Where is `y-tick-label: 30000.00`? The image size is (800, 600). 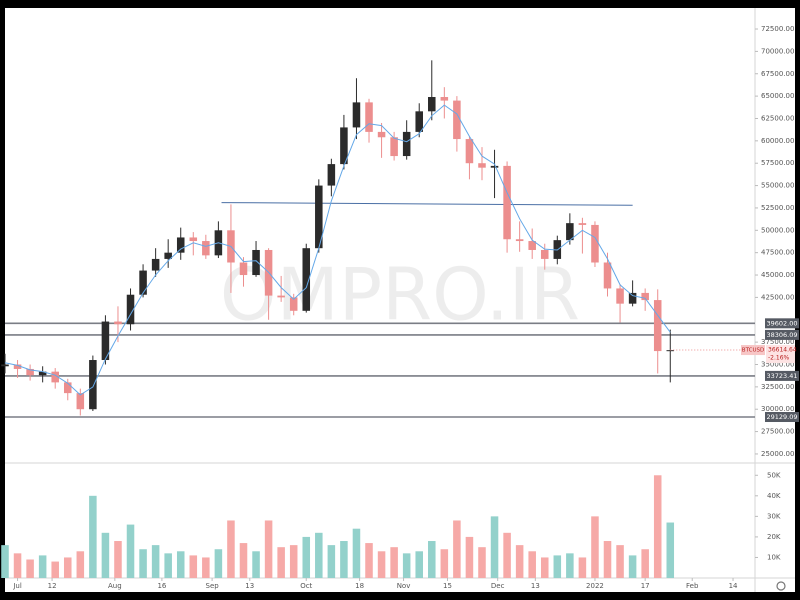
y-tick-label: 30000.00 is located at coordinates (777, 409).